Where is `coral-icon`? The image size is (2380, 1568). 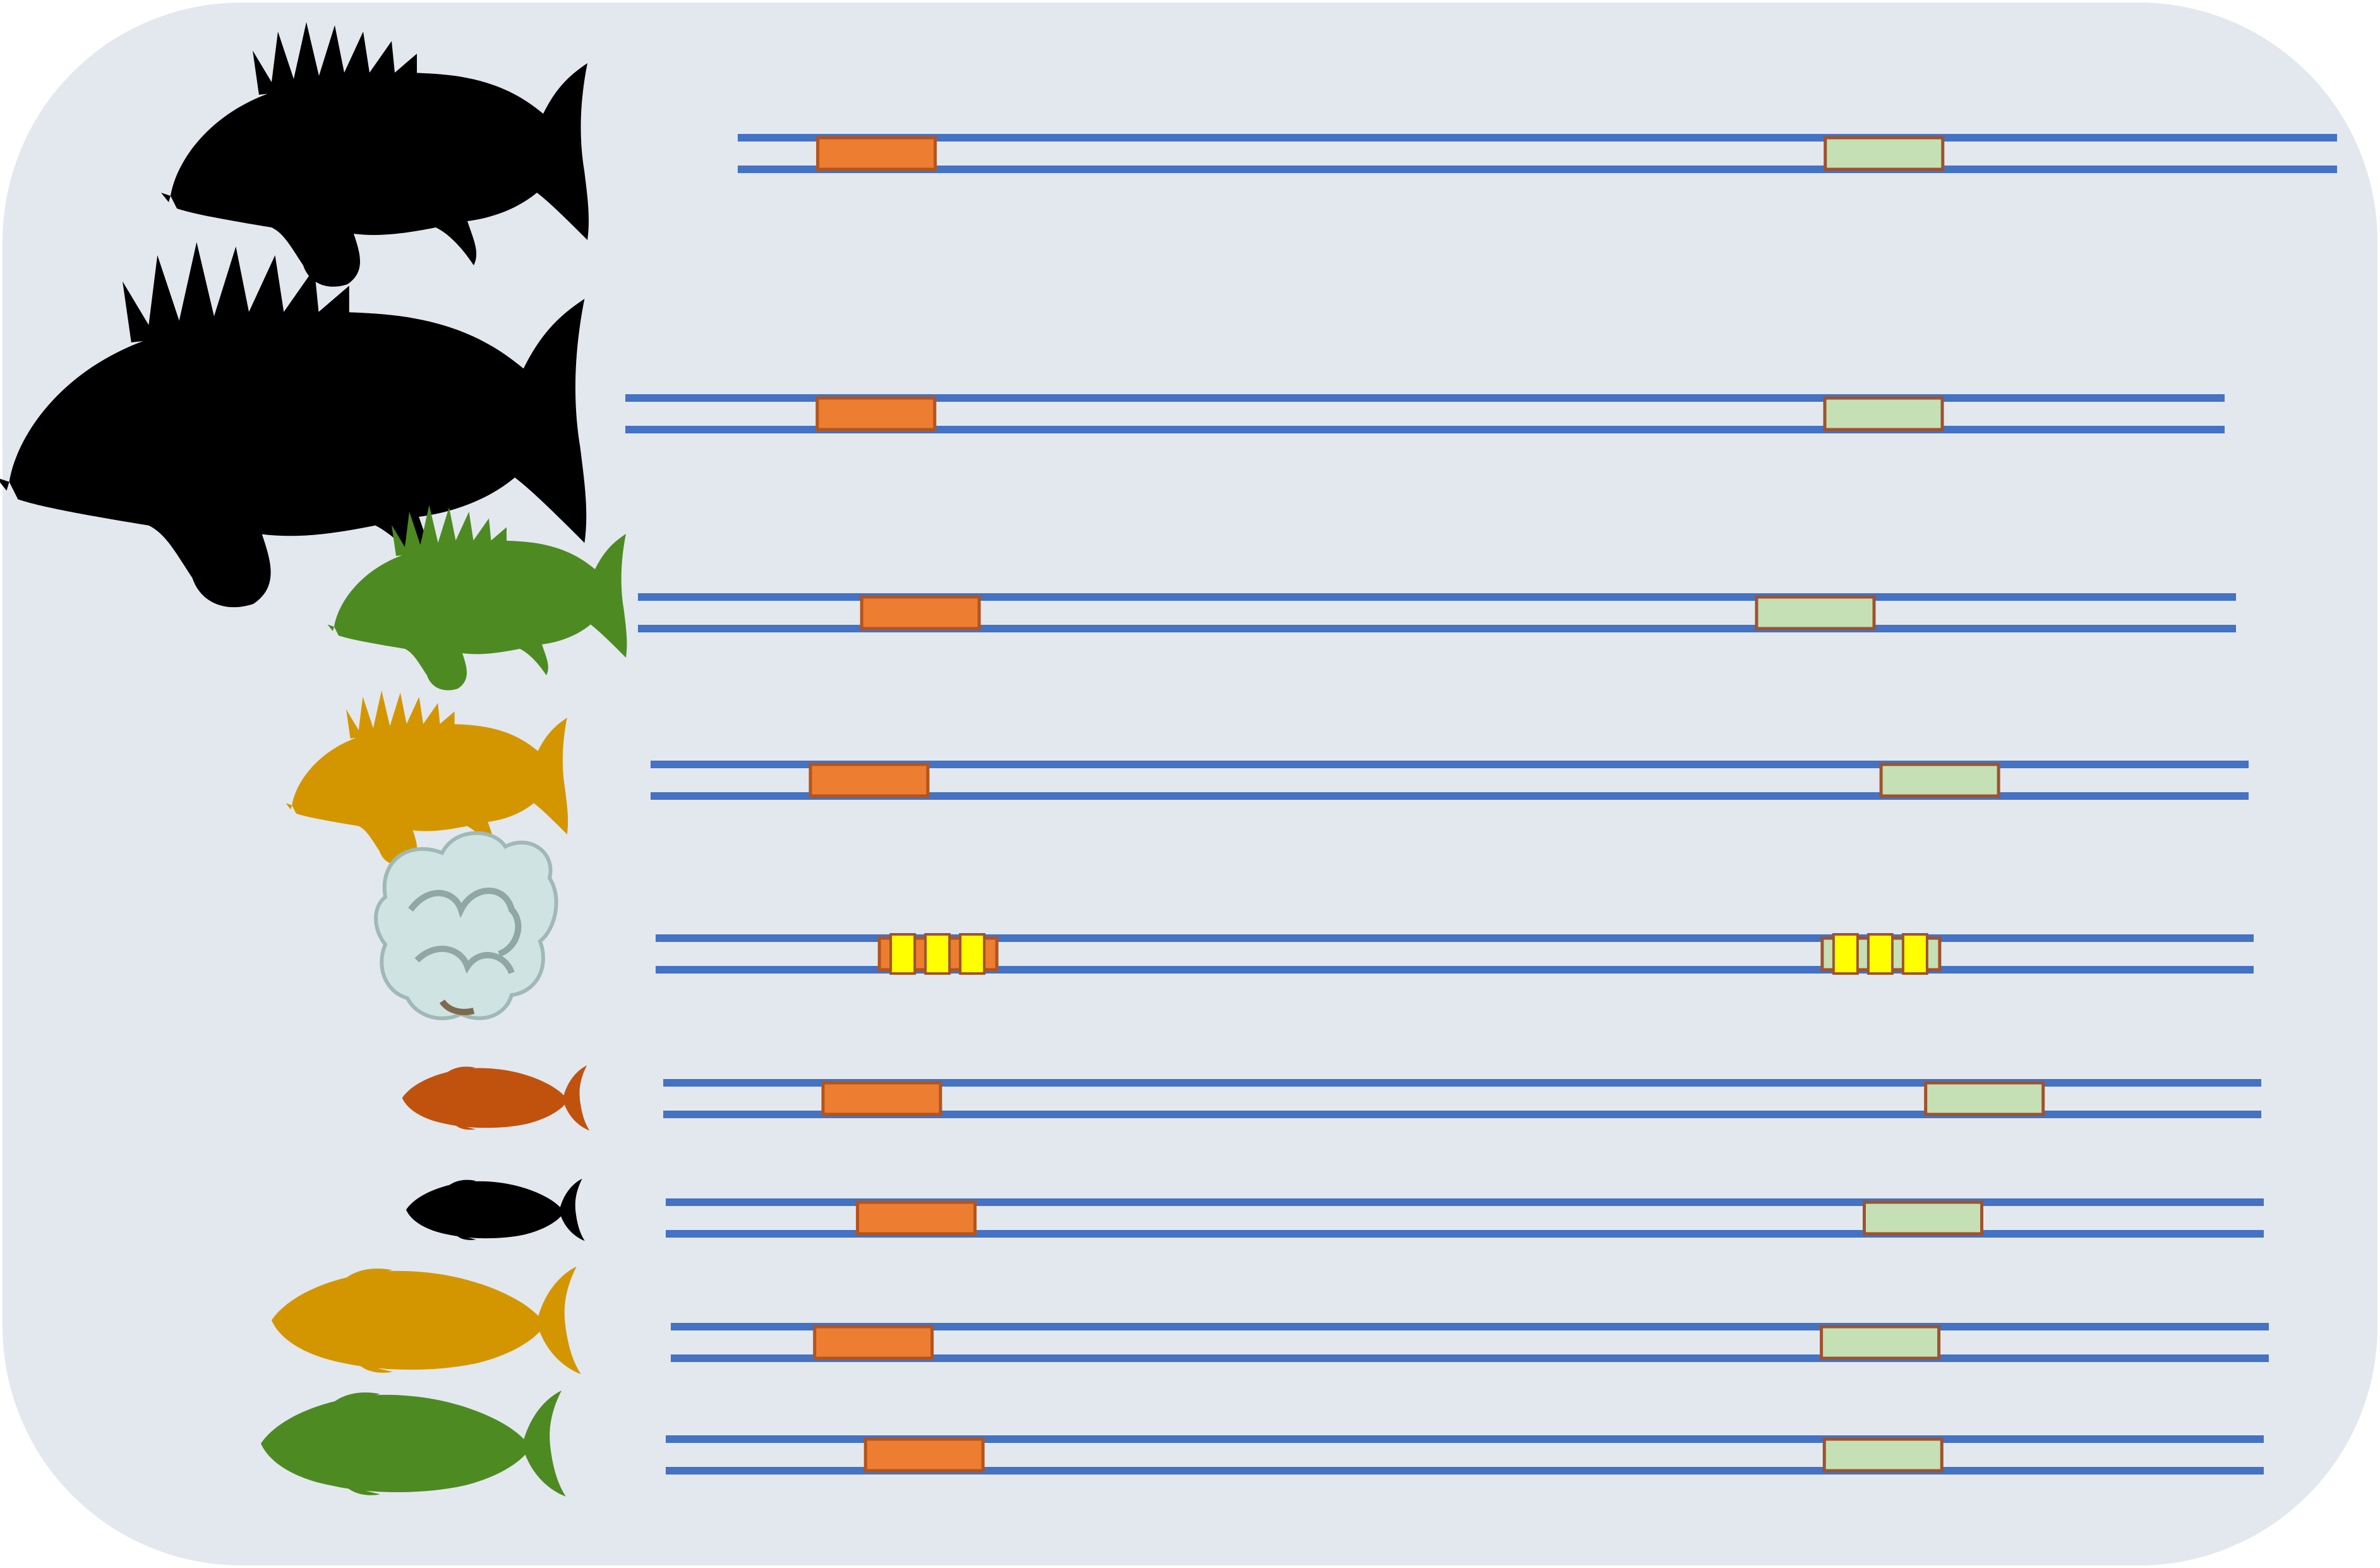
coral-icon is located at coordinates (466, 925).